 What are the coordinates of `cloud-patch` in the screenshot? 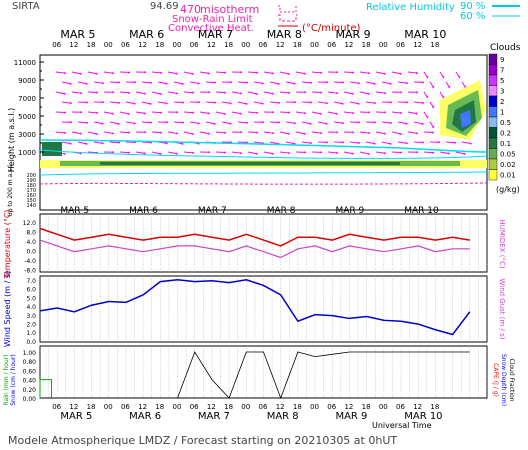 It's located at (52, 149).